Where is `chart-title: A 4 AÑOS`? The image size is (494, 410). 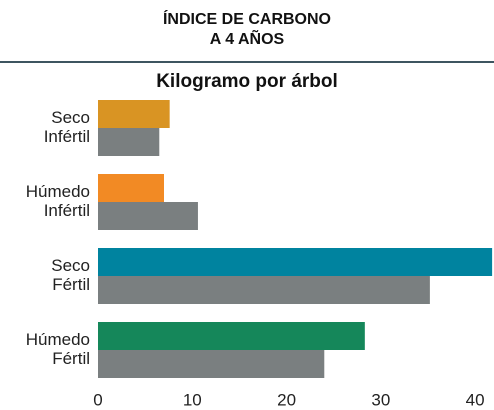
chart-title: A 4 AÑOS is located at coordinates (247, 38).